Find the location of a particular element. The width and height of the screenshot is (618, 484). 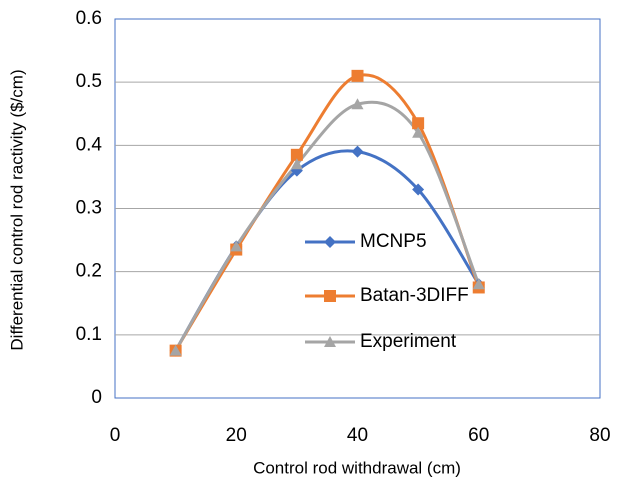

x-axis-title: Control rod withdrawal (cm) is located at coordinates (357, 467).